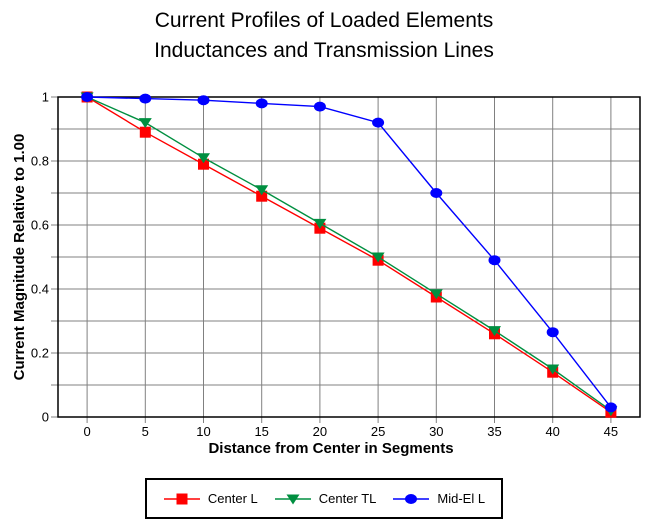  Describe the element at coordinates (40, 289) in the screenshot. I see `y-tick-label: 0.4` at that location.